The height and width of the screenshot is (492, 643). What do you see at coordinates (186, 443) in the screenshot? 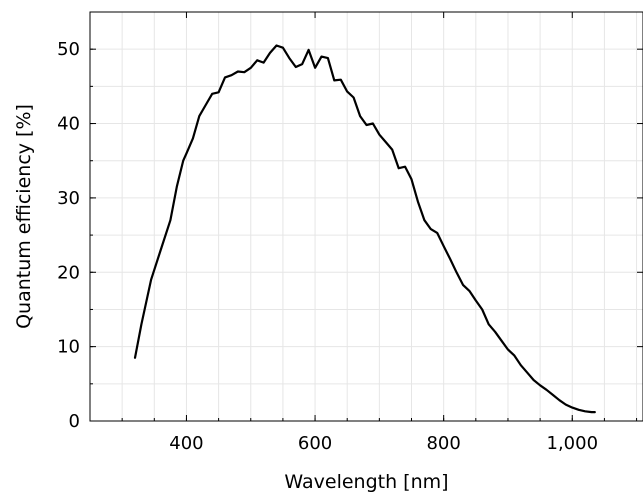
I see `x-tick-label: 400` at bounding box center [186, 443].